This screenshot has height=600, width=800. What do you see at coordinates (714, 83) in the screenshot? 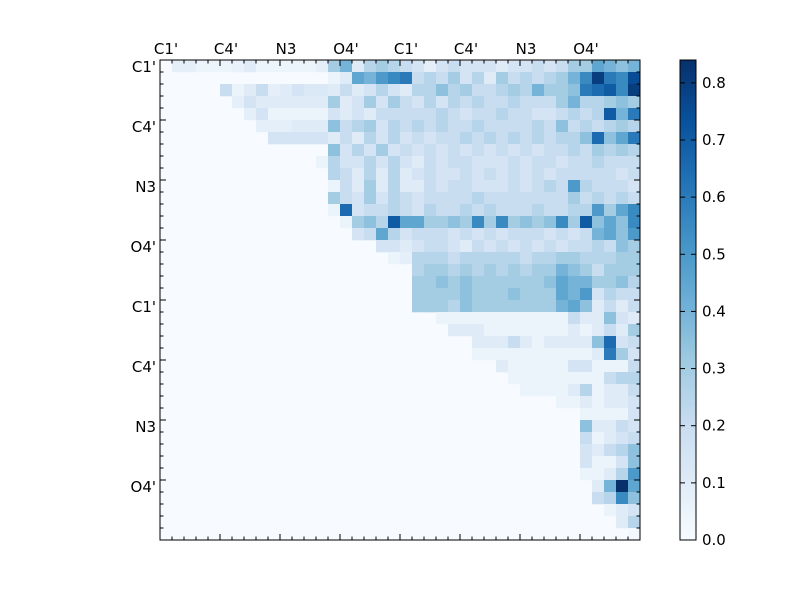
I see `colorbar-tick-label: 0.8` at bounding box center [714, 83].